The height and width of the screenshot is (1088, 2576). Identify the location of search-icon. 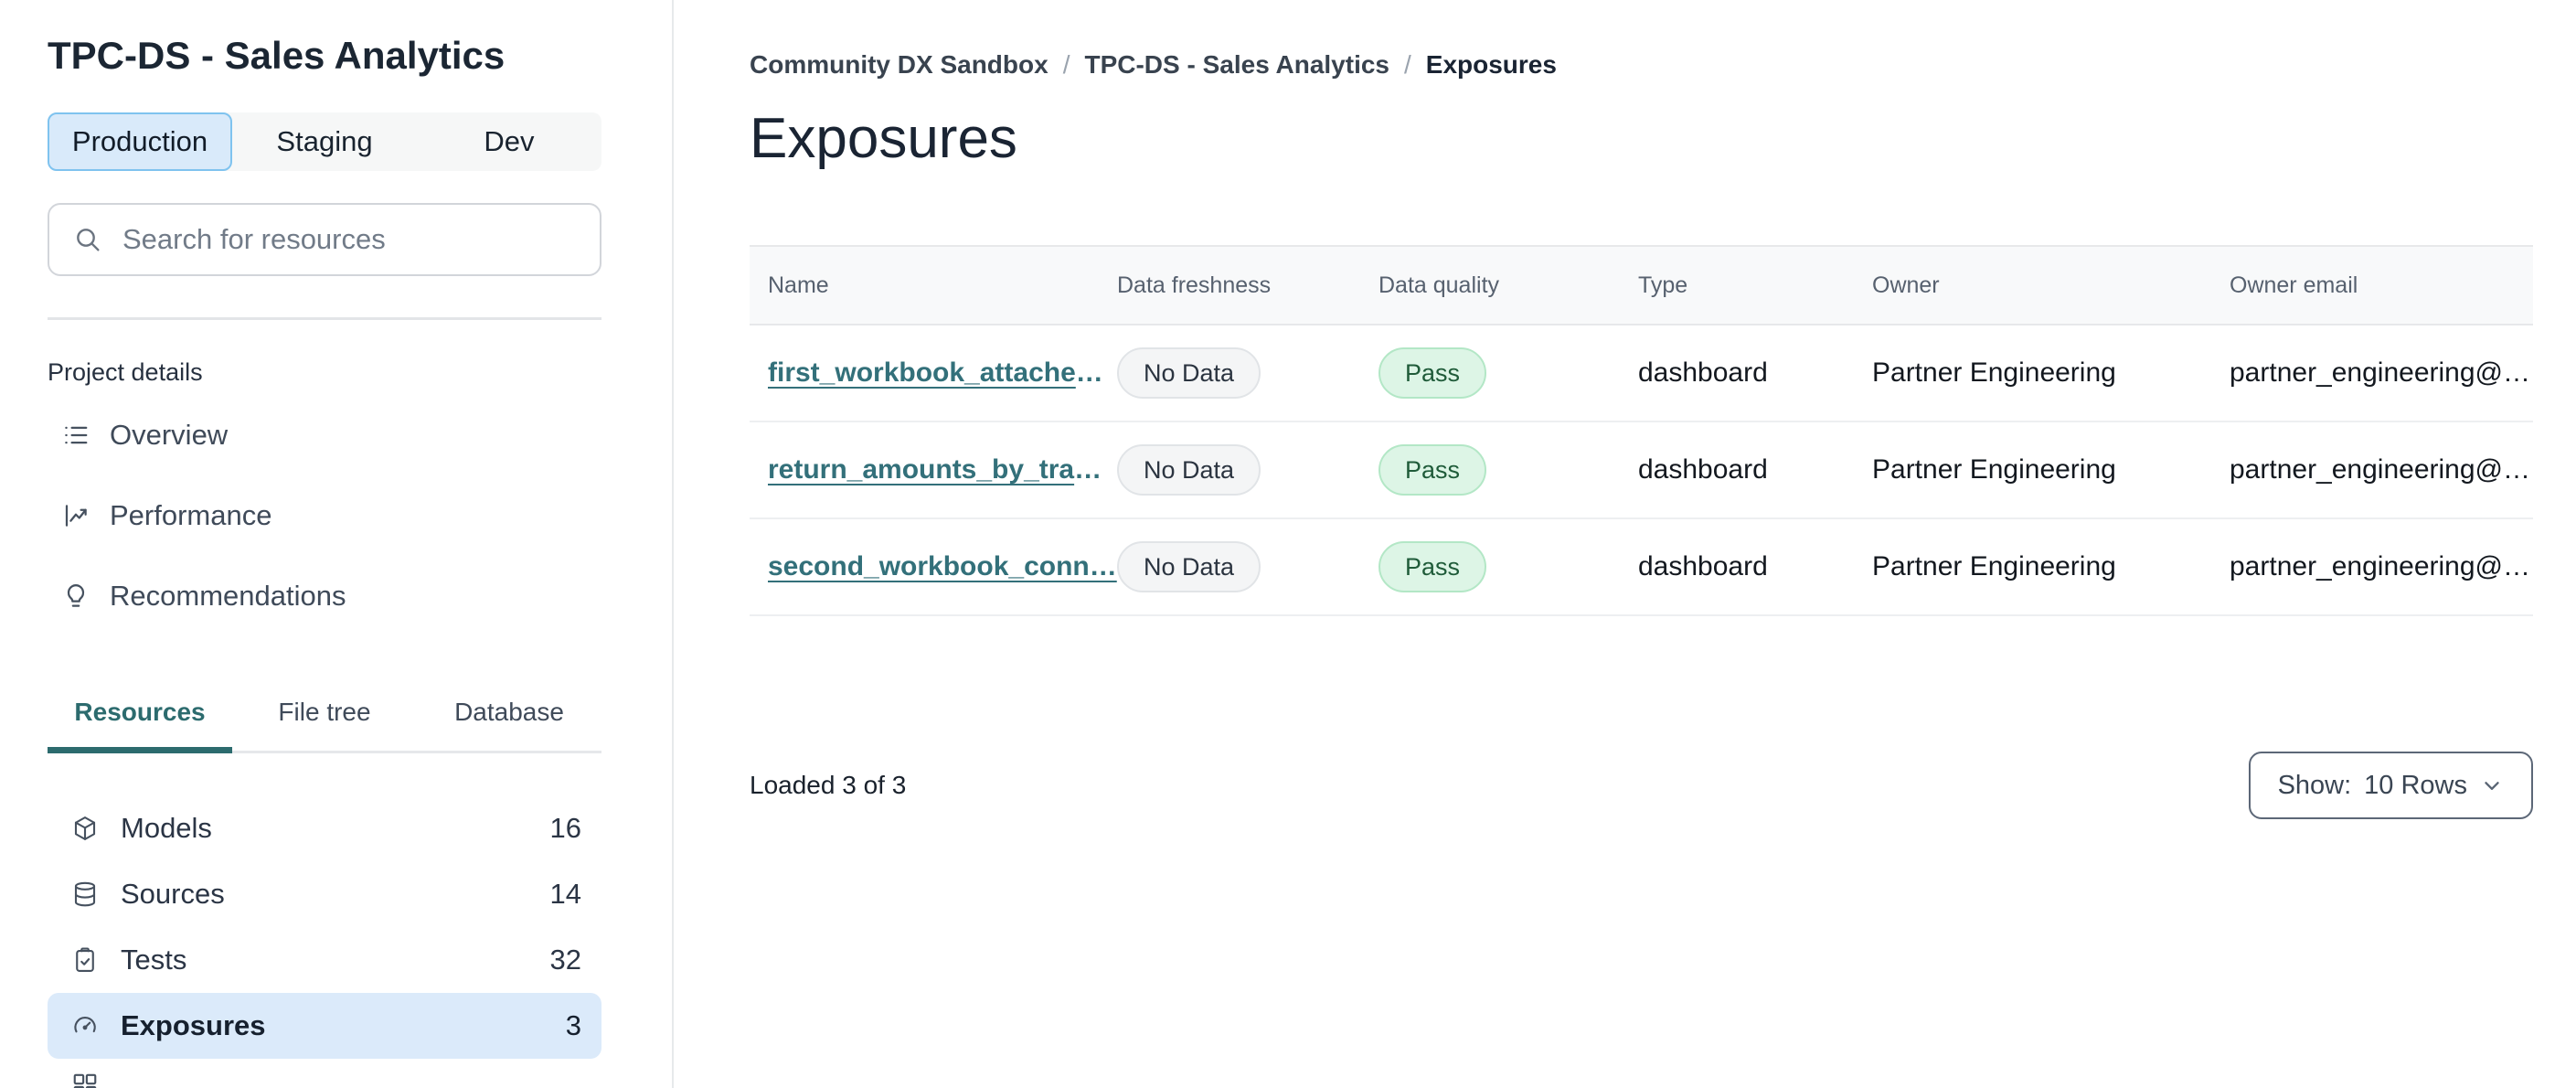
(87, 239).